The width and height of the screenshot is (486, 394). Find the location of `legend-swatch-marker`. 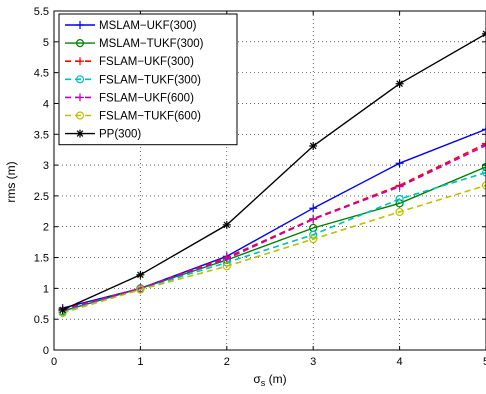

legend-swatch-marker is located at coordinates (80, 134).